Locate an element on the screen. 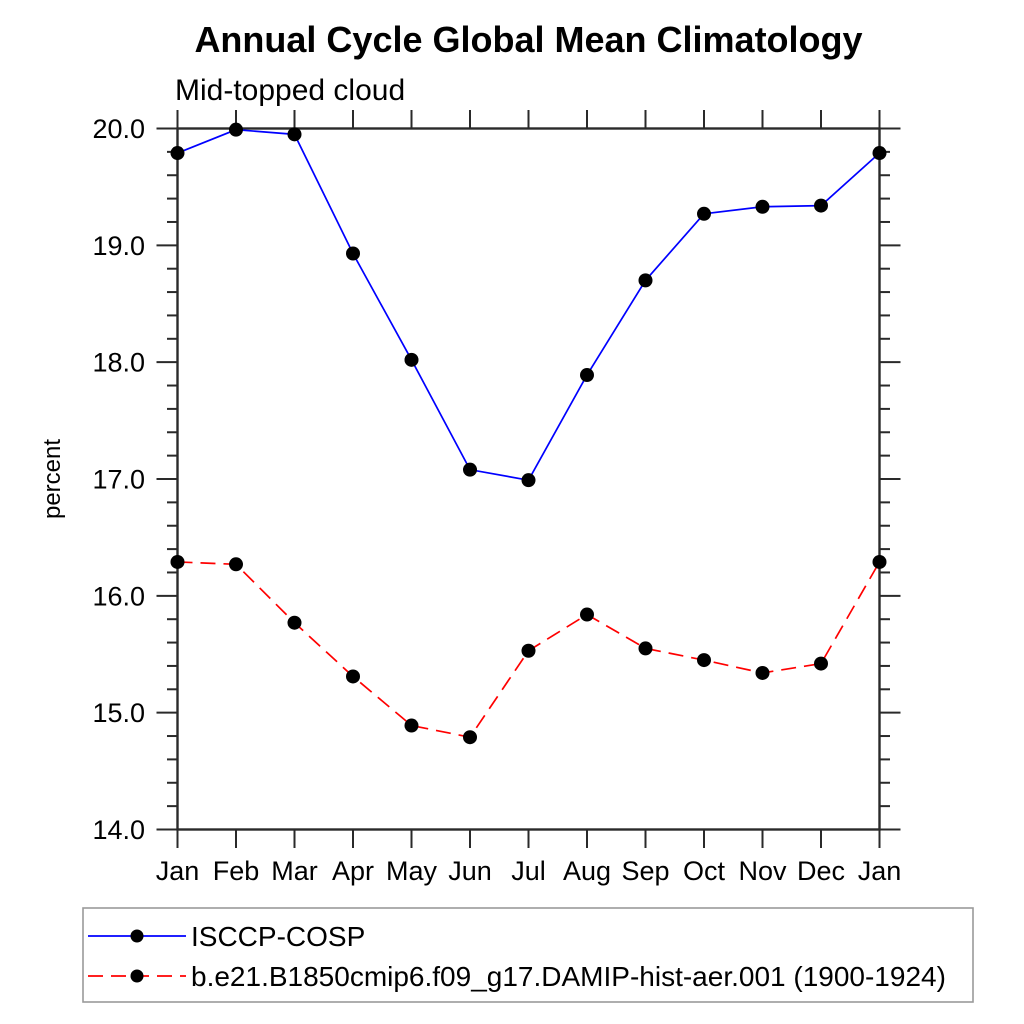  y-tick-label: 18.0 is located at coordinates (118, 363).